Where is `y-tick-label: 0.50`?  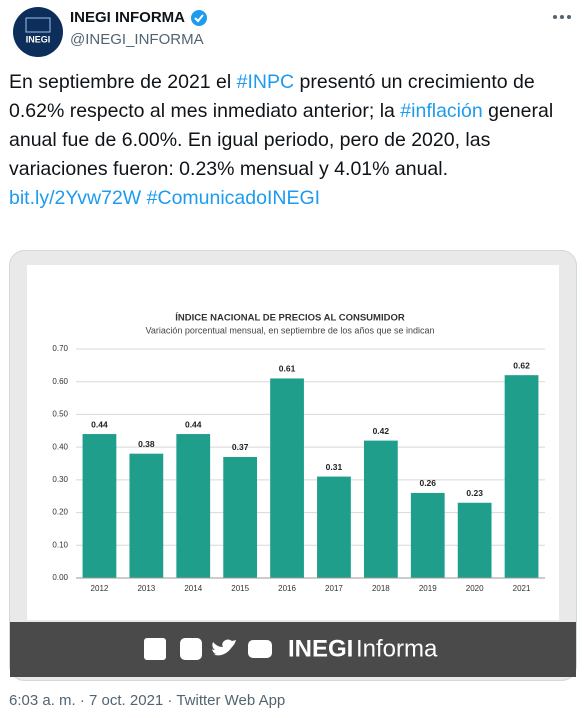
y-tick-label: 0.50 is located at coordinates (60, 414).